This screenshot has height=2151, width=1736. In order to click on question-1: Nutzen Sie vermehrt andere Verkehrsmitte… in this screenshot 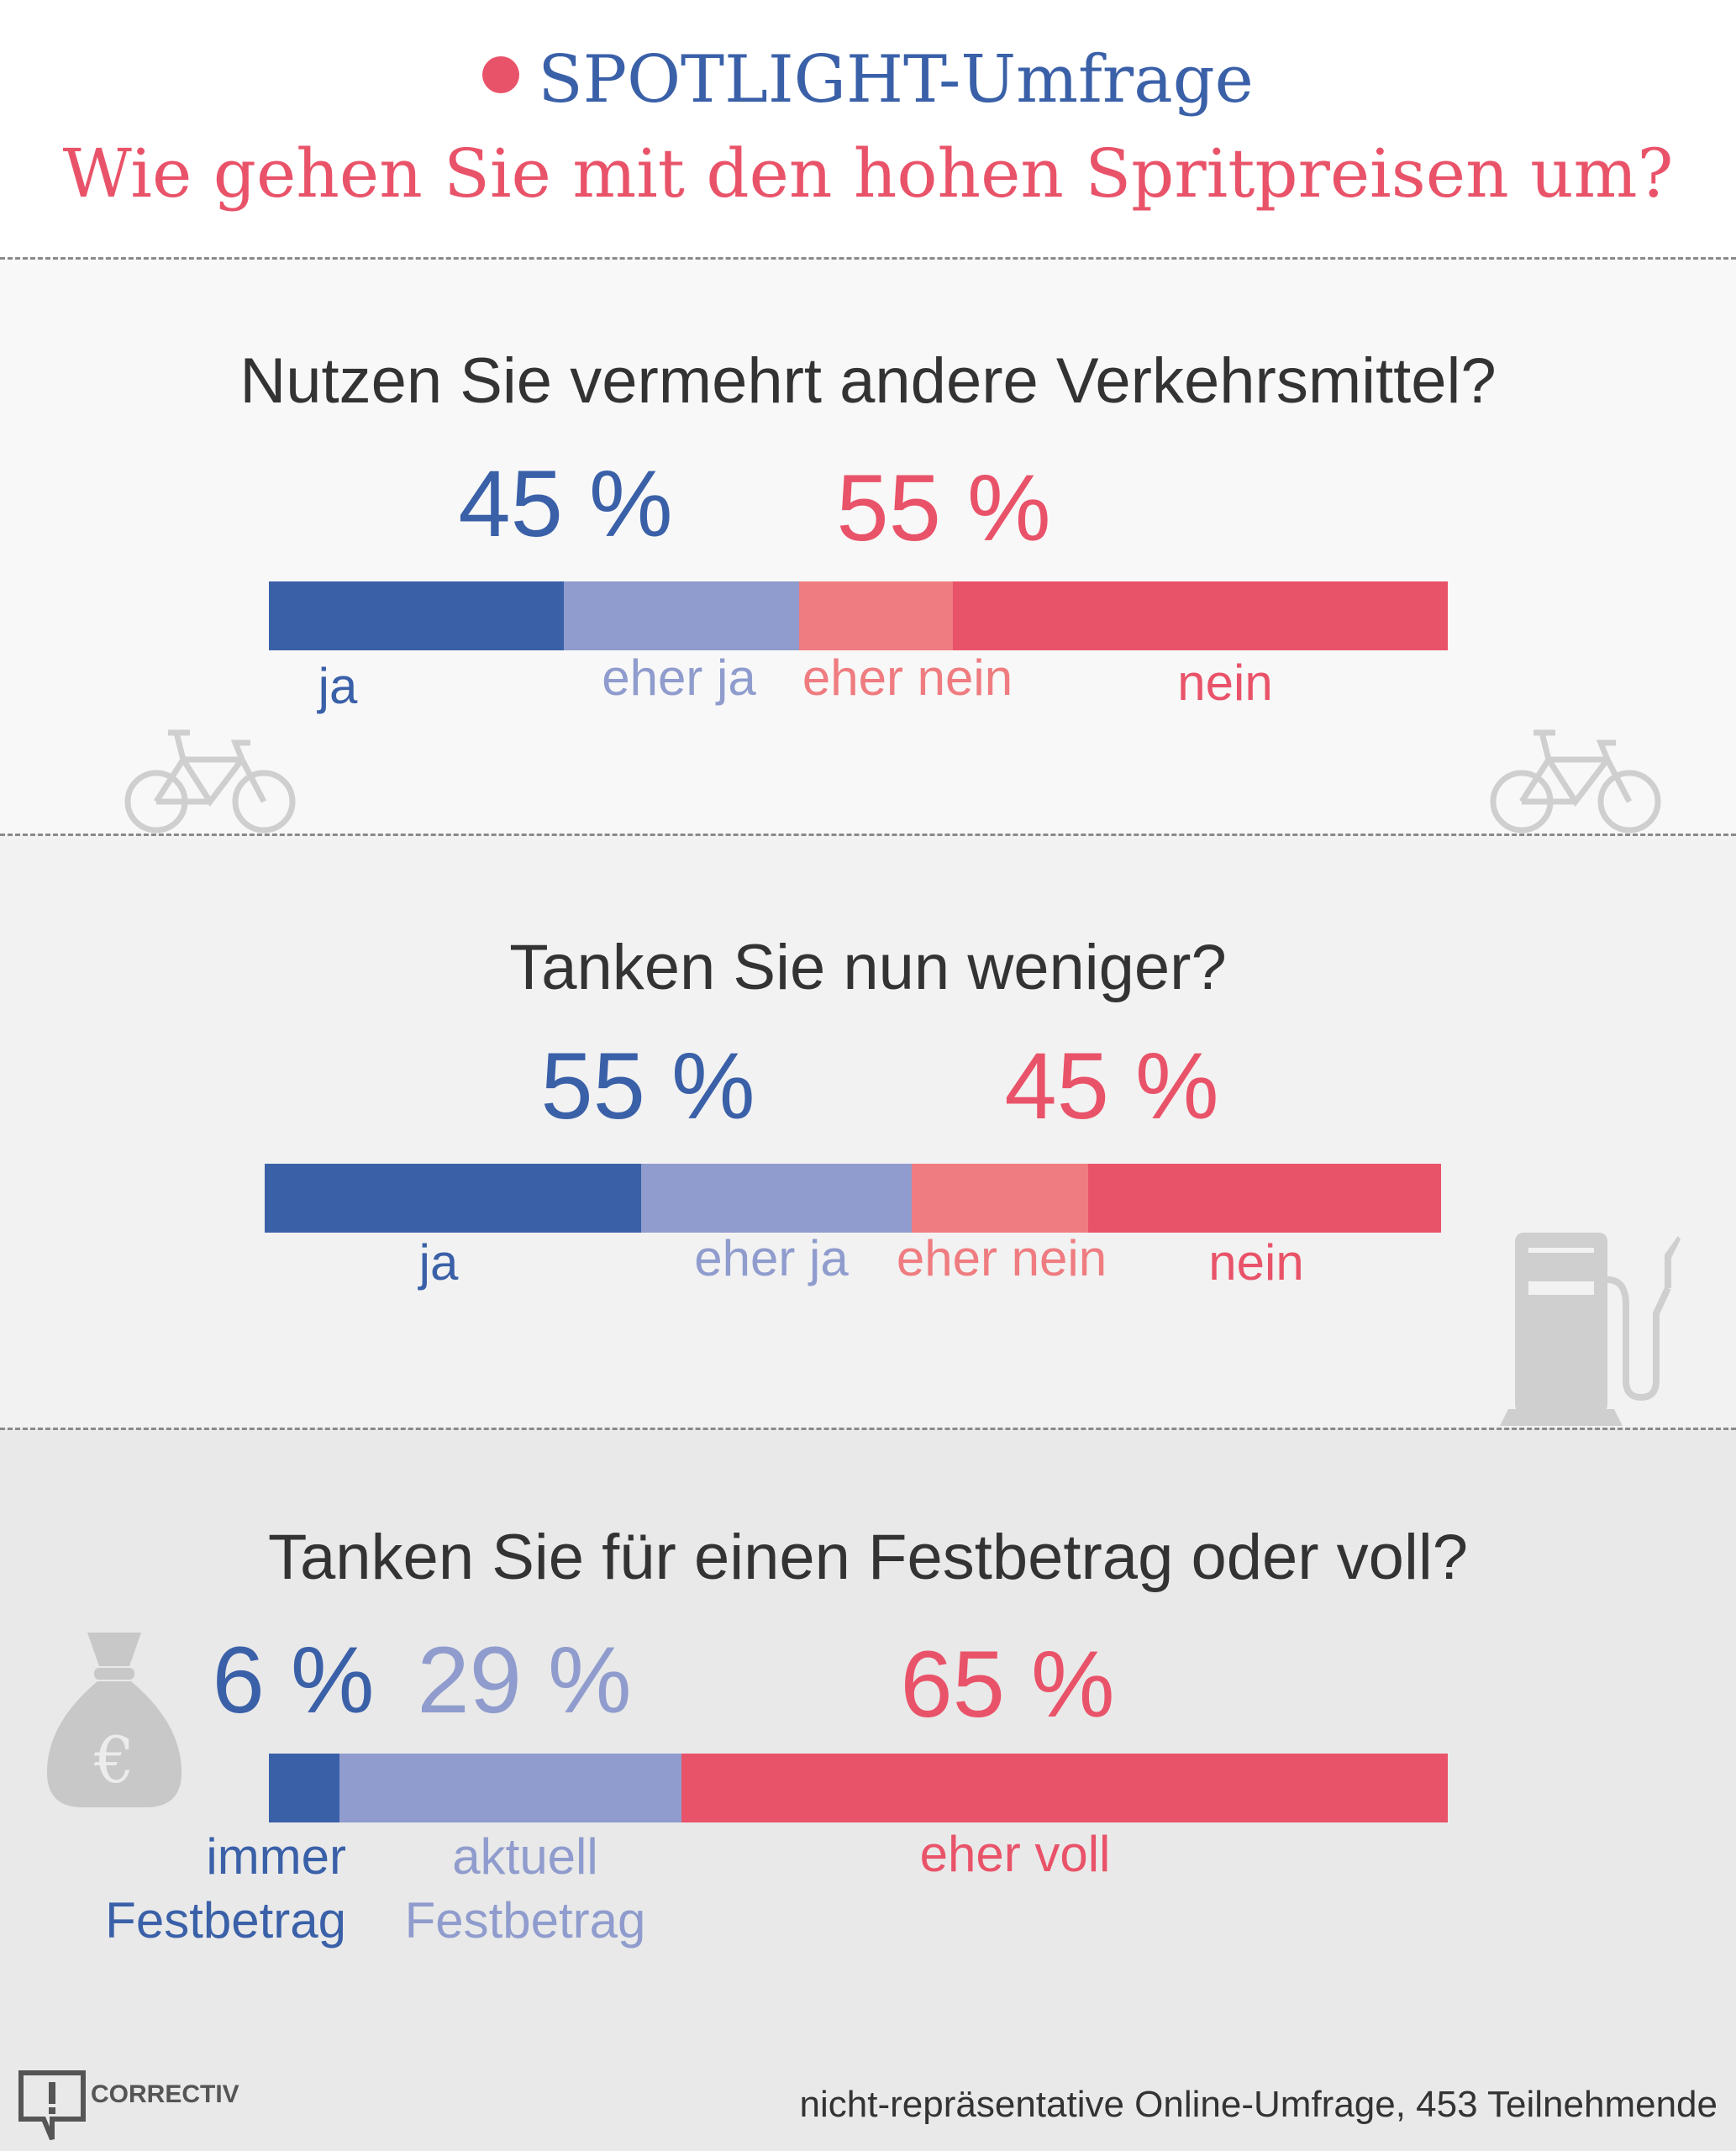, I will do `click(868, 381)`.